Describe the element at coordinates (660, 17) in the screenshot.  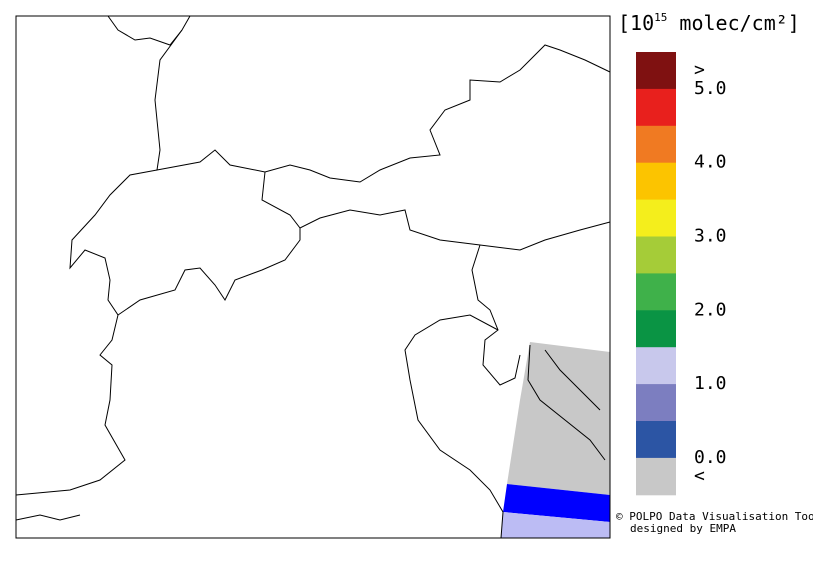
I see `unit-exponent: 15` at that location.